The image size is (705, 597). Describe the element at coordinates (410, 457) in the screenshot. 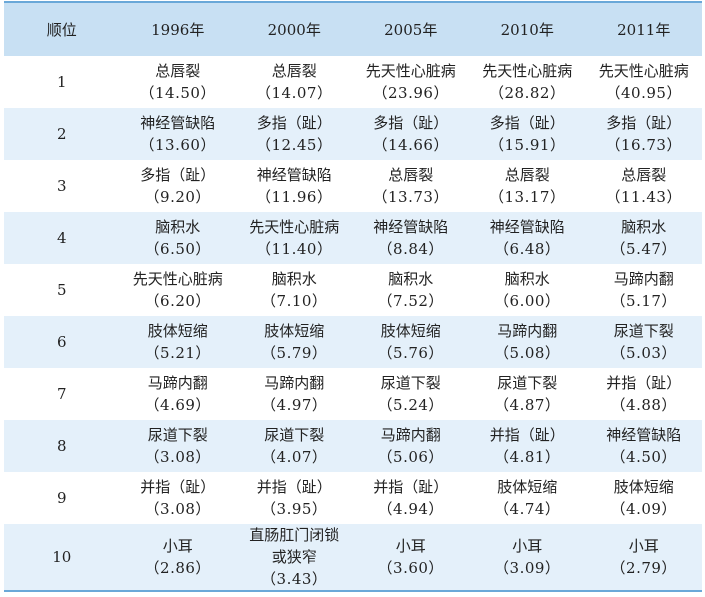

I see `defect-rate: （5.06）` at that location.